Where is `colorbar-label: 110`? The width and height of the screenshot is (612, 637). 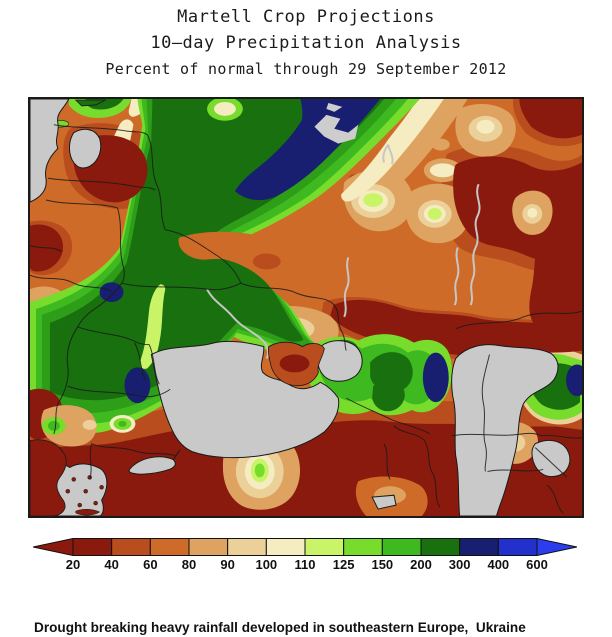 colorbar-label: 110 is located at coordinates (305, 564).